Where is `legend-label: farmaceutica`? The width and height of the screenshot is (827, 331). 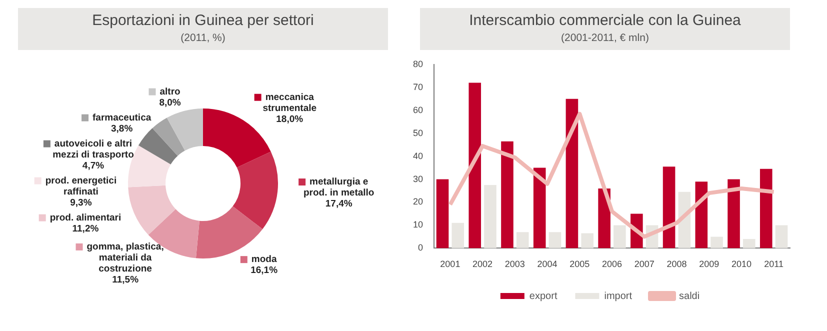 legend-label: farmaceutica is located at coordinates (122, 118).